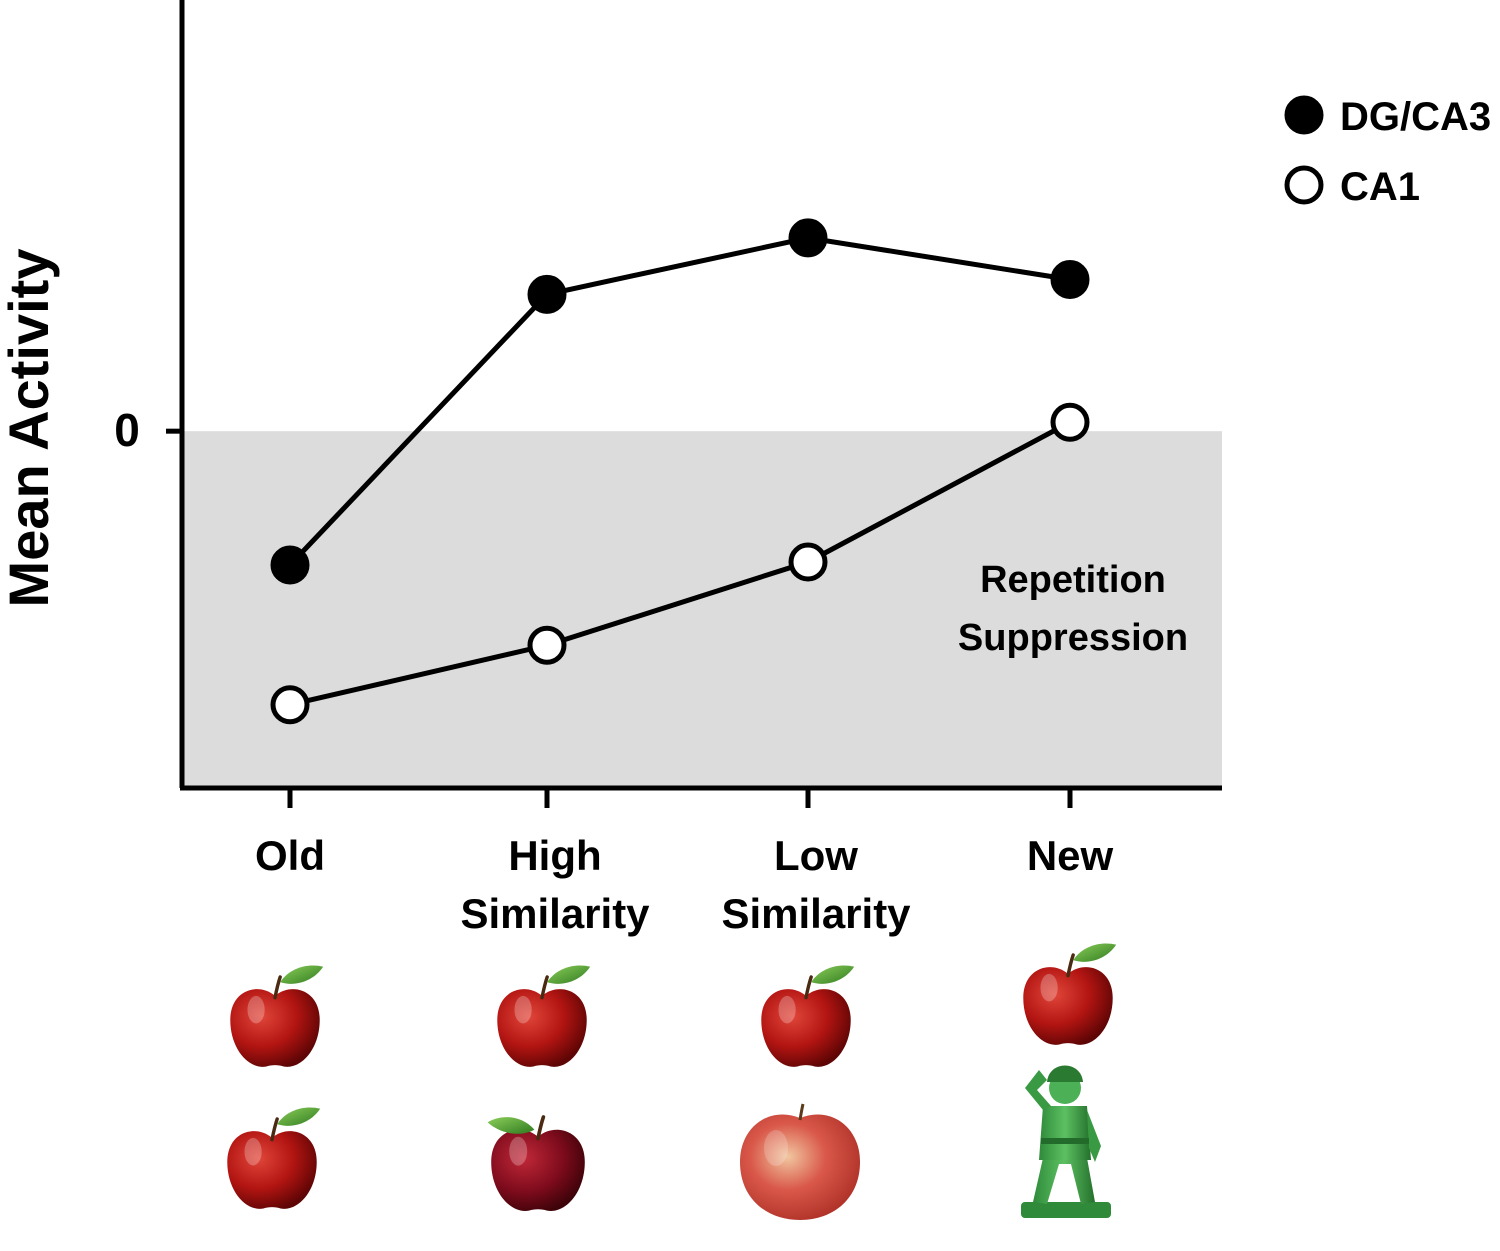 Image resolution: width=1500 pixels, height=1251 pixels. Describe the element at coordinates (555, 884) in the screenshot. I see `x-tick-label: High Similarity` at that location.